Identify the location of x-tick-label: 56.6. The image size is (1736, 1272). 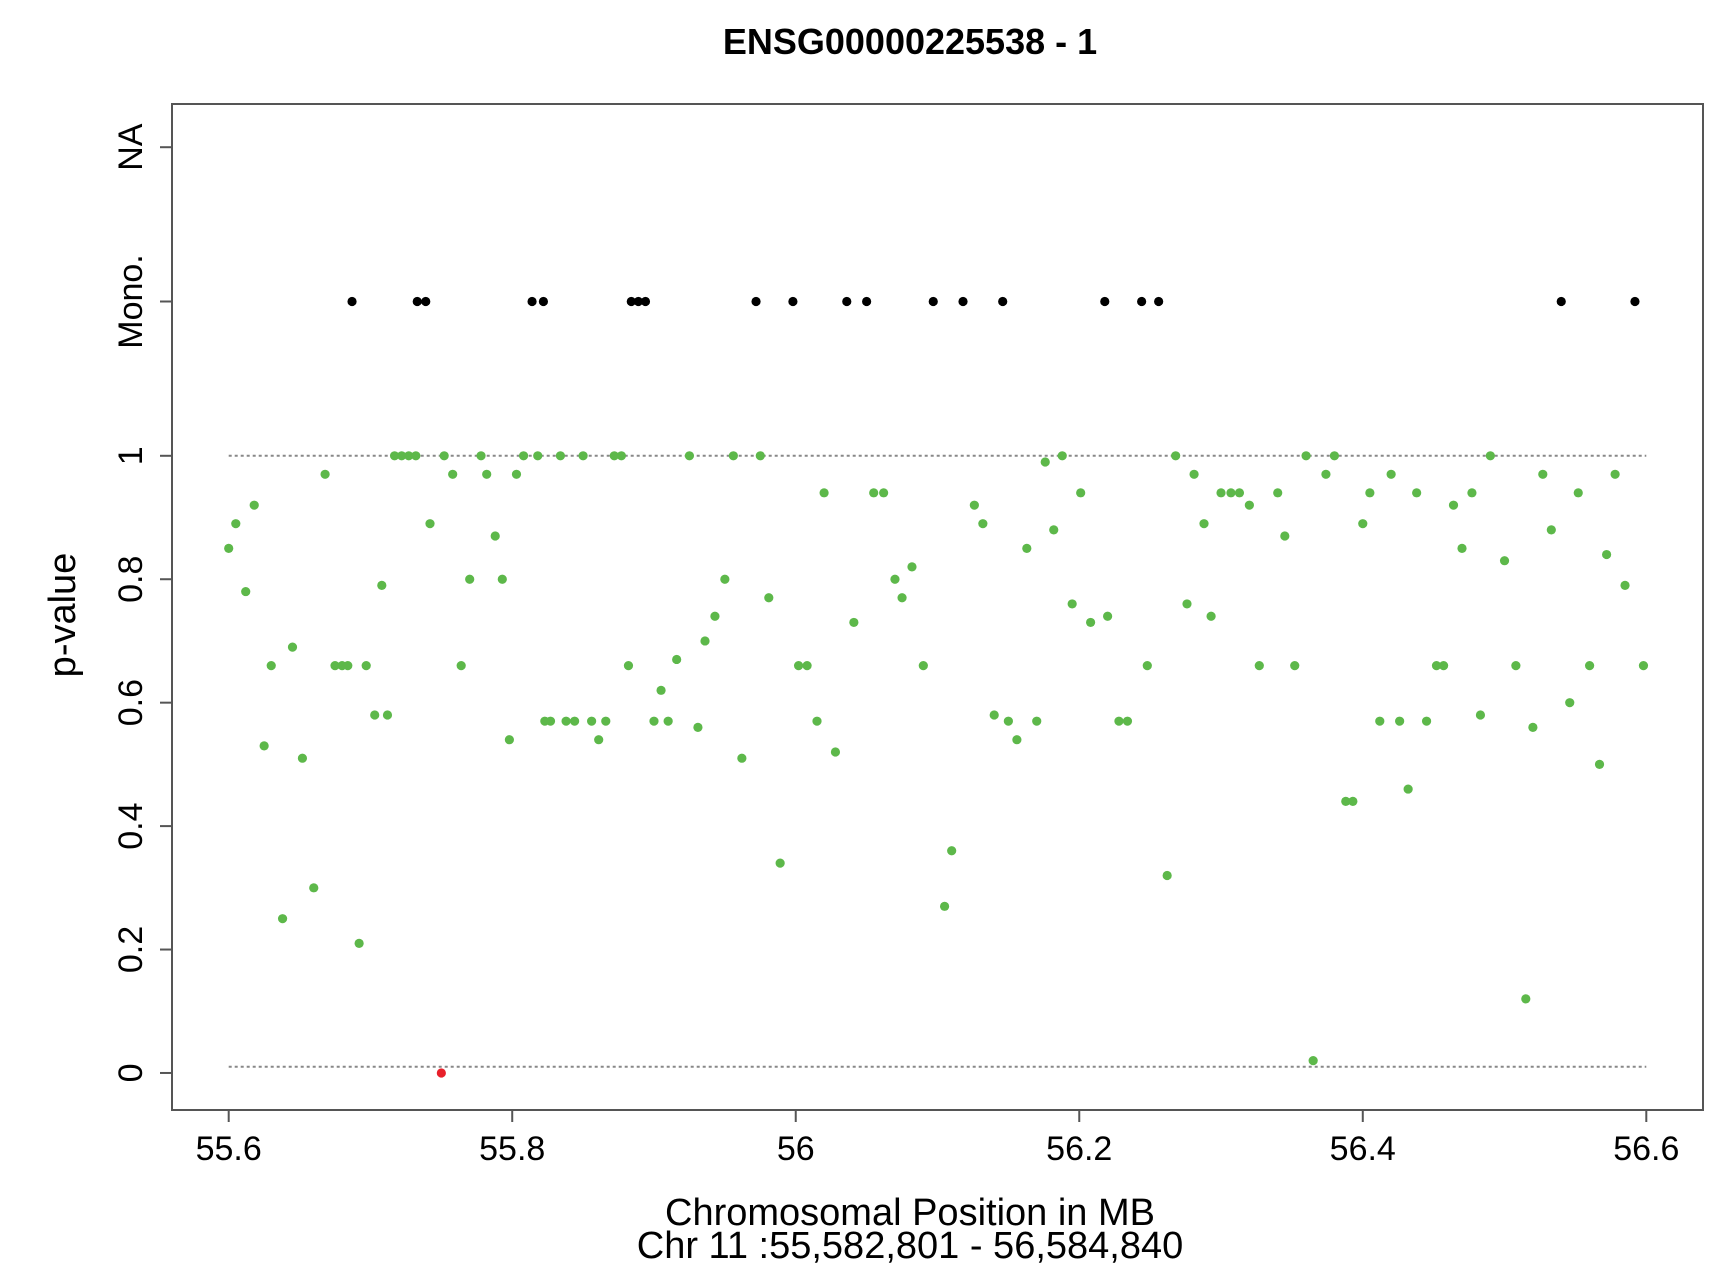
(1646, 1149).